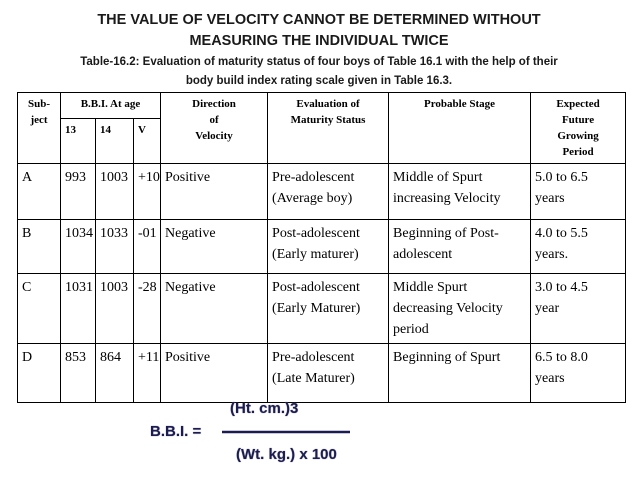  I want to click on header-cell: Direction of Velocity, so click(214, 128).